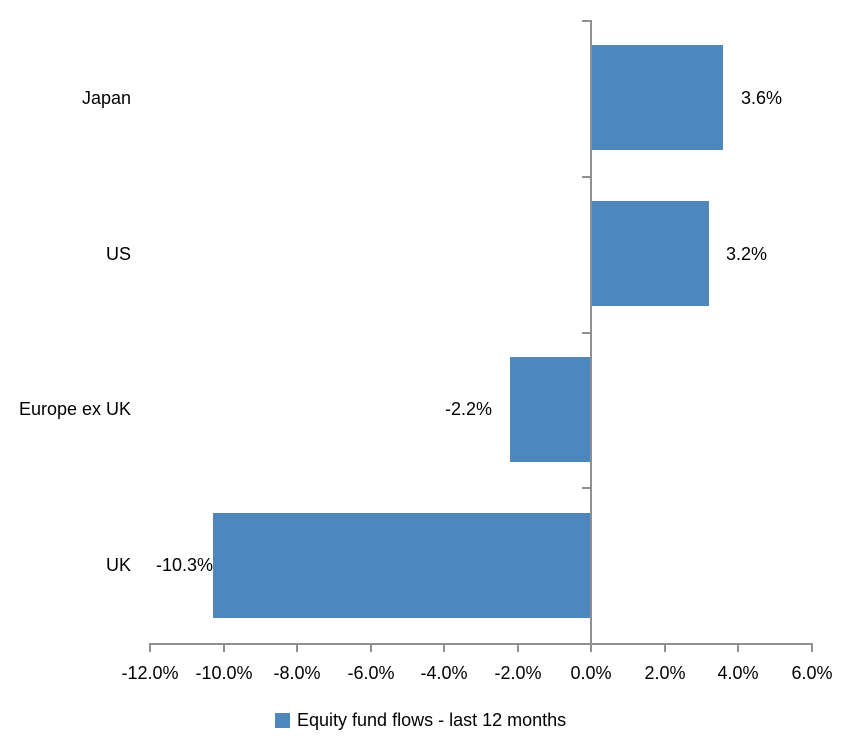 This screenshot has height=747, width=852. Describe the element at coordinates (224, 673) in the screenshot. I see `x-axis-tick-label: -10.0%` at that location.